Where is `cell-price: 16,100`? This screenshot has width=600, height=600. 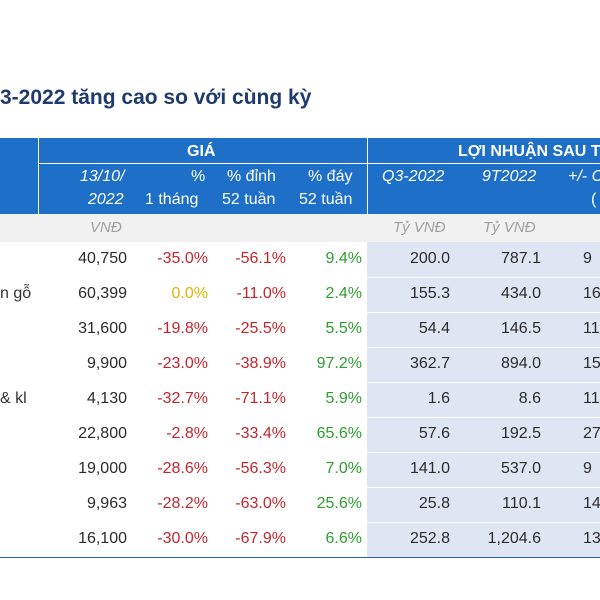
cell-price: 16,100 is located at coordinates (102, 538).